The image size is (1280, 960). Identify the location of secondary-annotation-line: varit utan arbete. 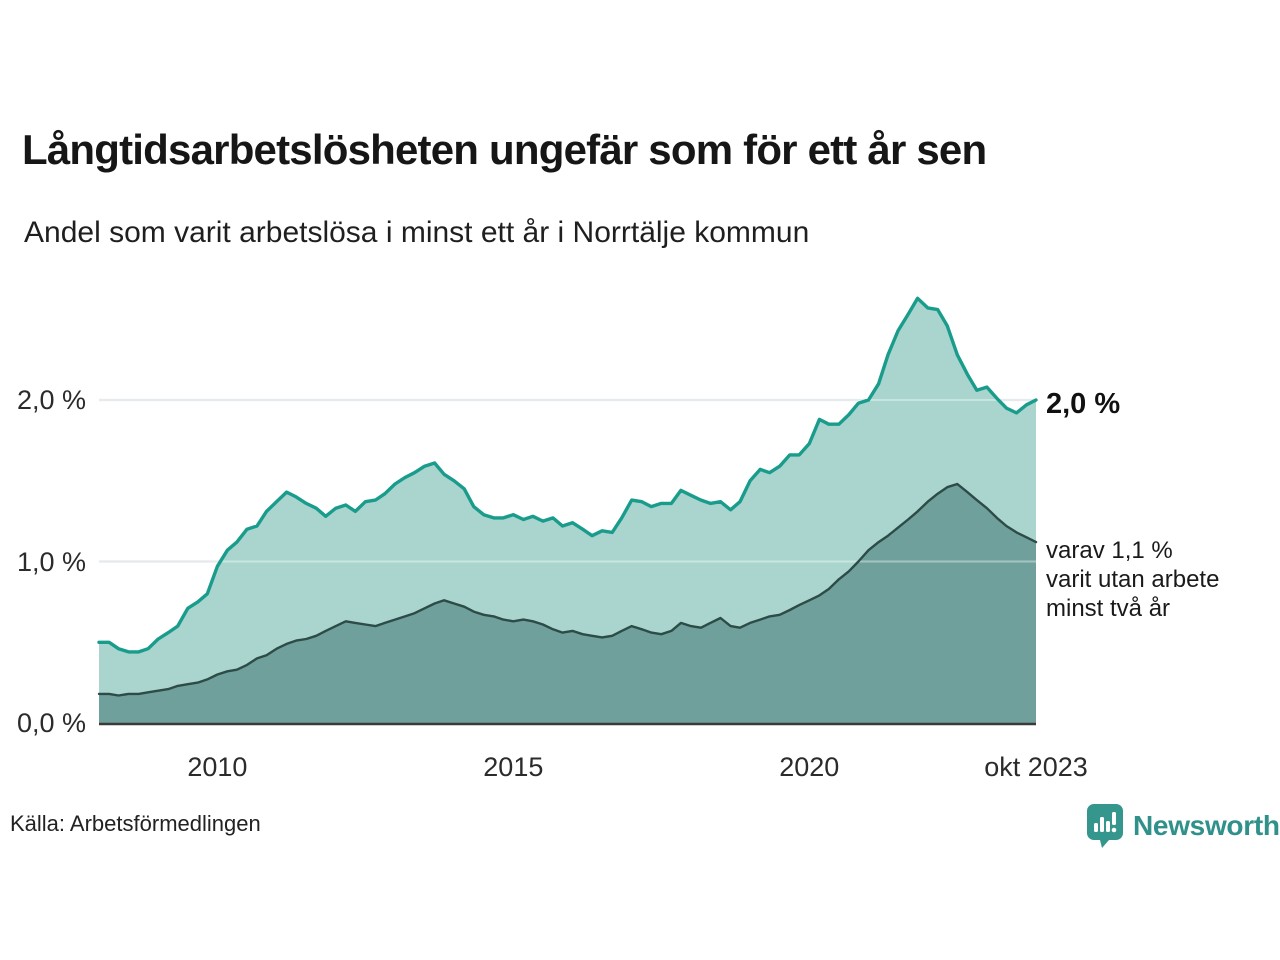
(1133, 579).